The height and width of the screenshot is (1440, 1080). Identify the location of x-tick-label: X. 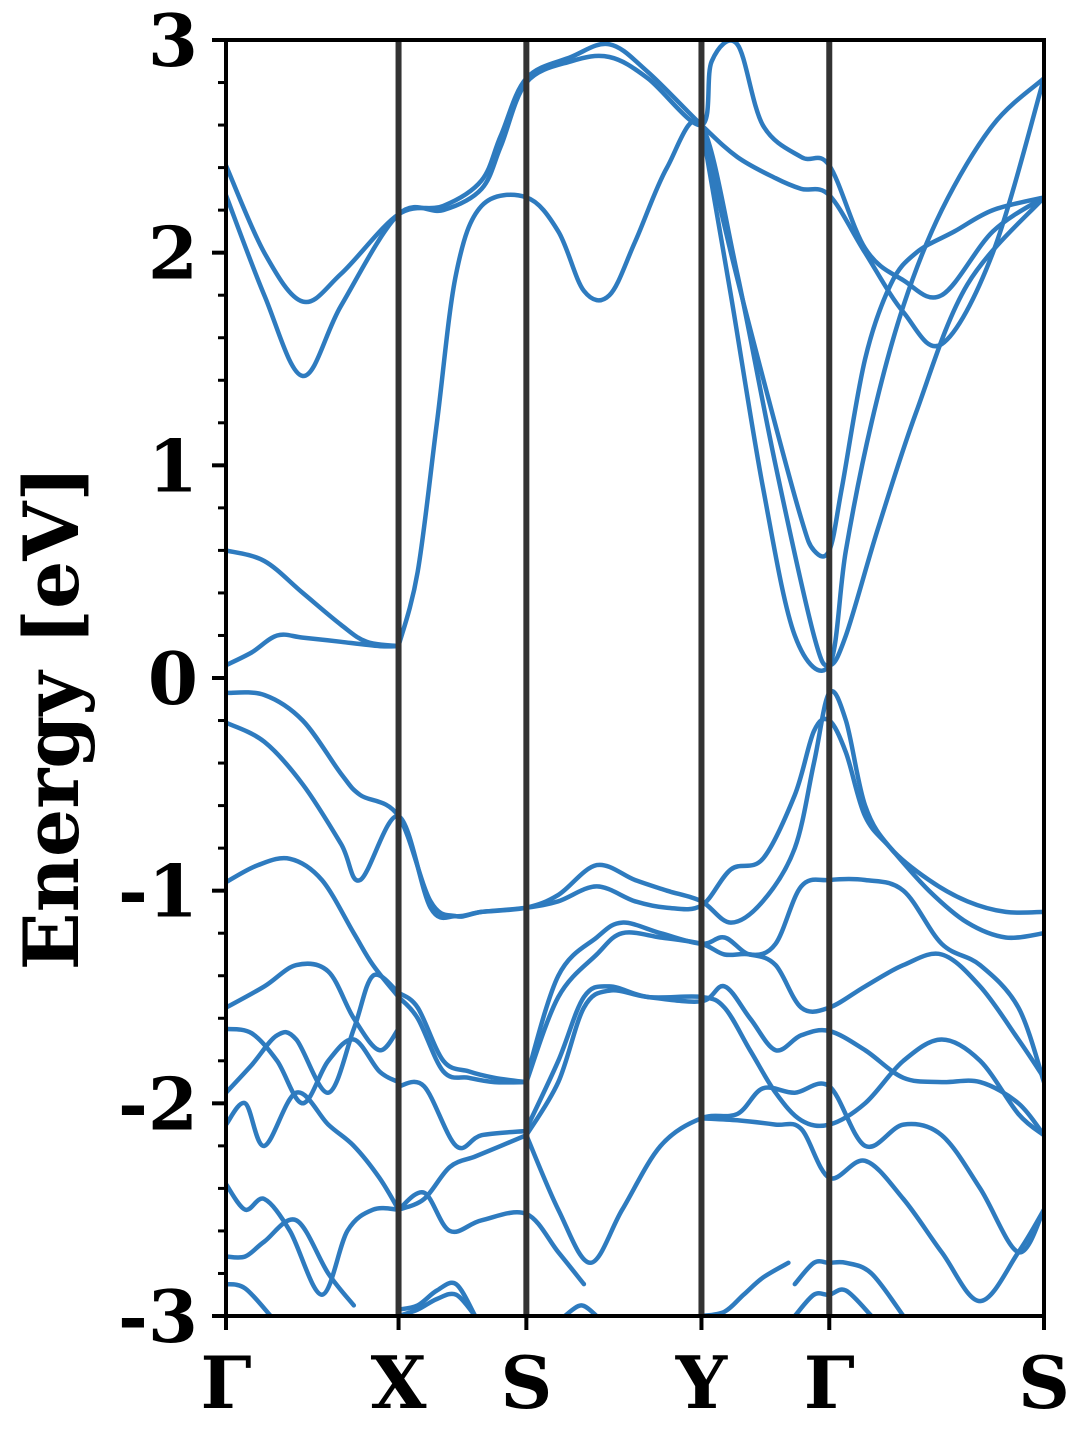
(399, 1382).